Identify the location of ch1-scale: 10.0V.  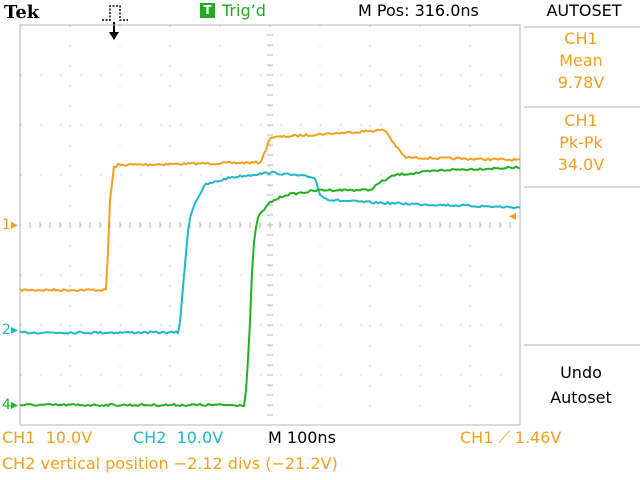
(69, 437).